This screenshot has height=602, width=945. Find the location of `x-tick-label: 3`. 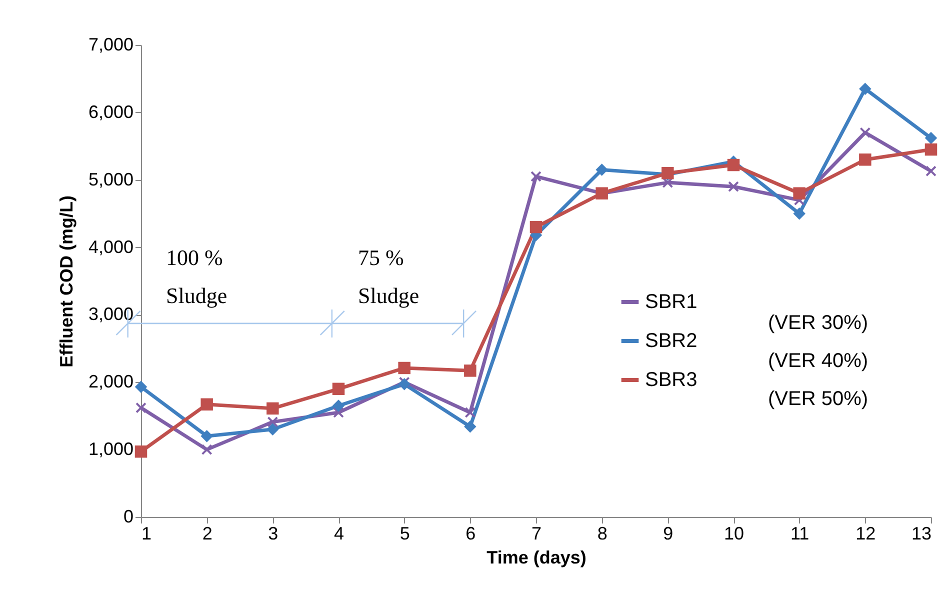

x-tick-label: 3 is located at coordinates (273, 534).